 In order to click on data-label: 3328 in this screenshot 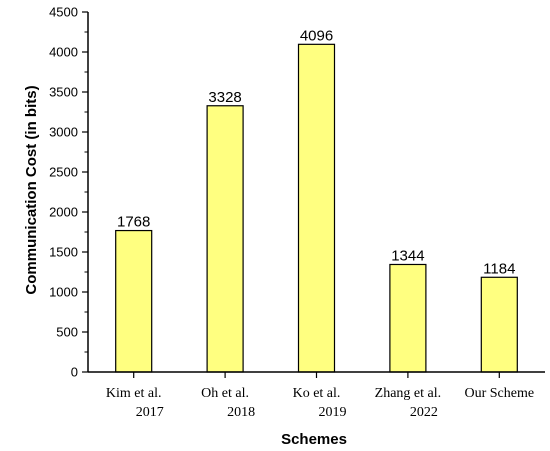, I will do `click(224, 97)`.